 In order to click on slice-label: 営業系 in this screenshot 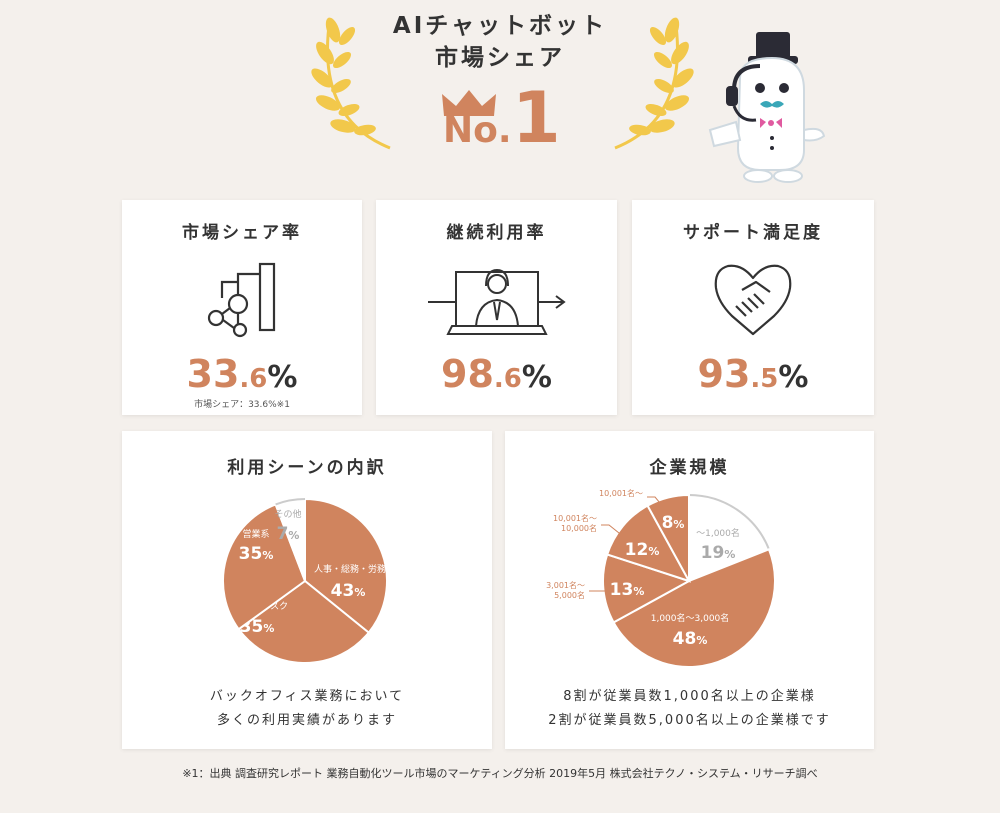, I will do `click(255, 534)`.